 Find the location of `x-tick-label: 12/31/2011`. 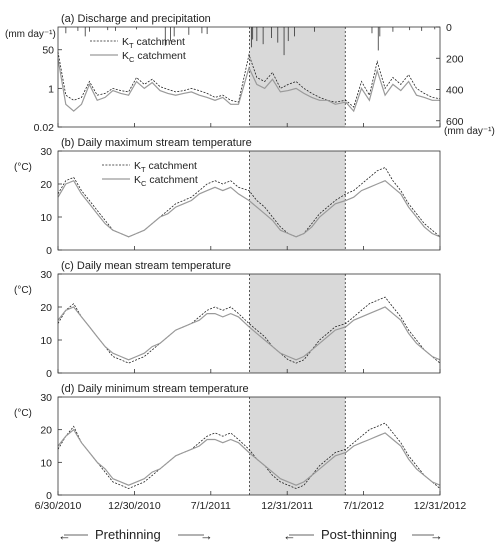

x-tick-label: 12/31/2011 is located at coordinates (287, 506).